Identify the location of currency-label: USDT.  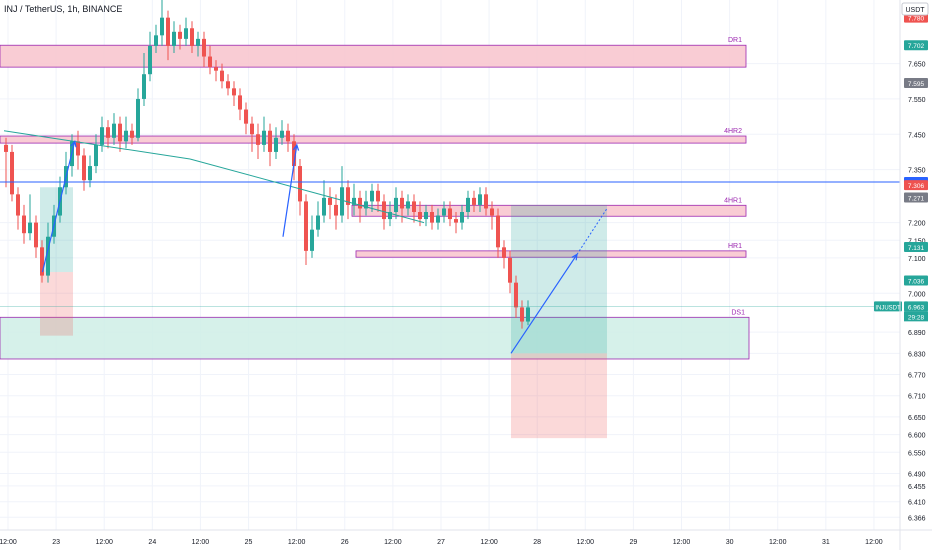
(915, 10).